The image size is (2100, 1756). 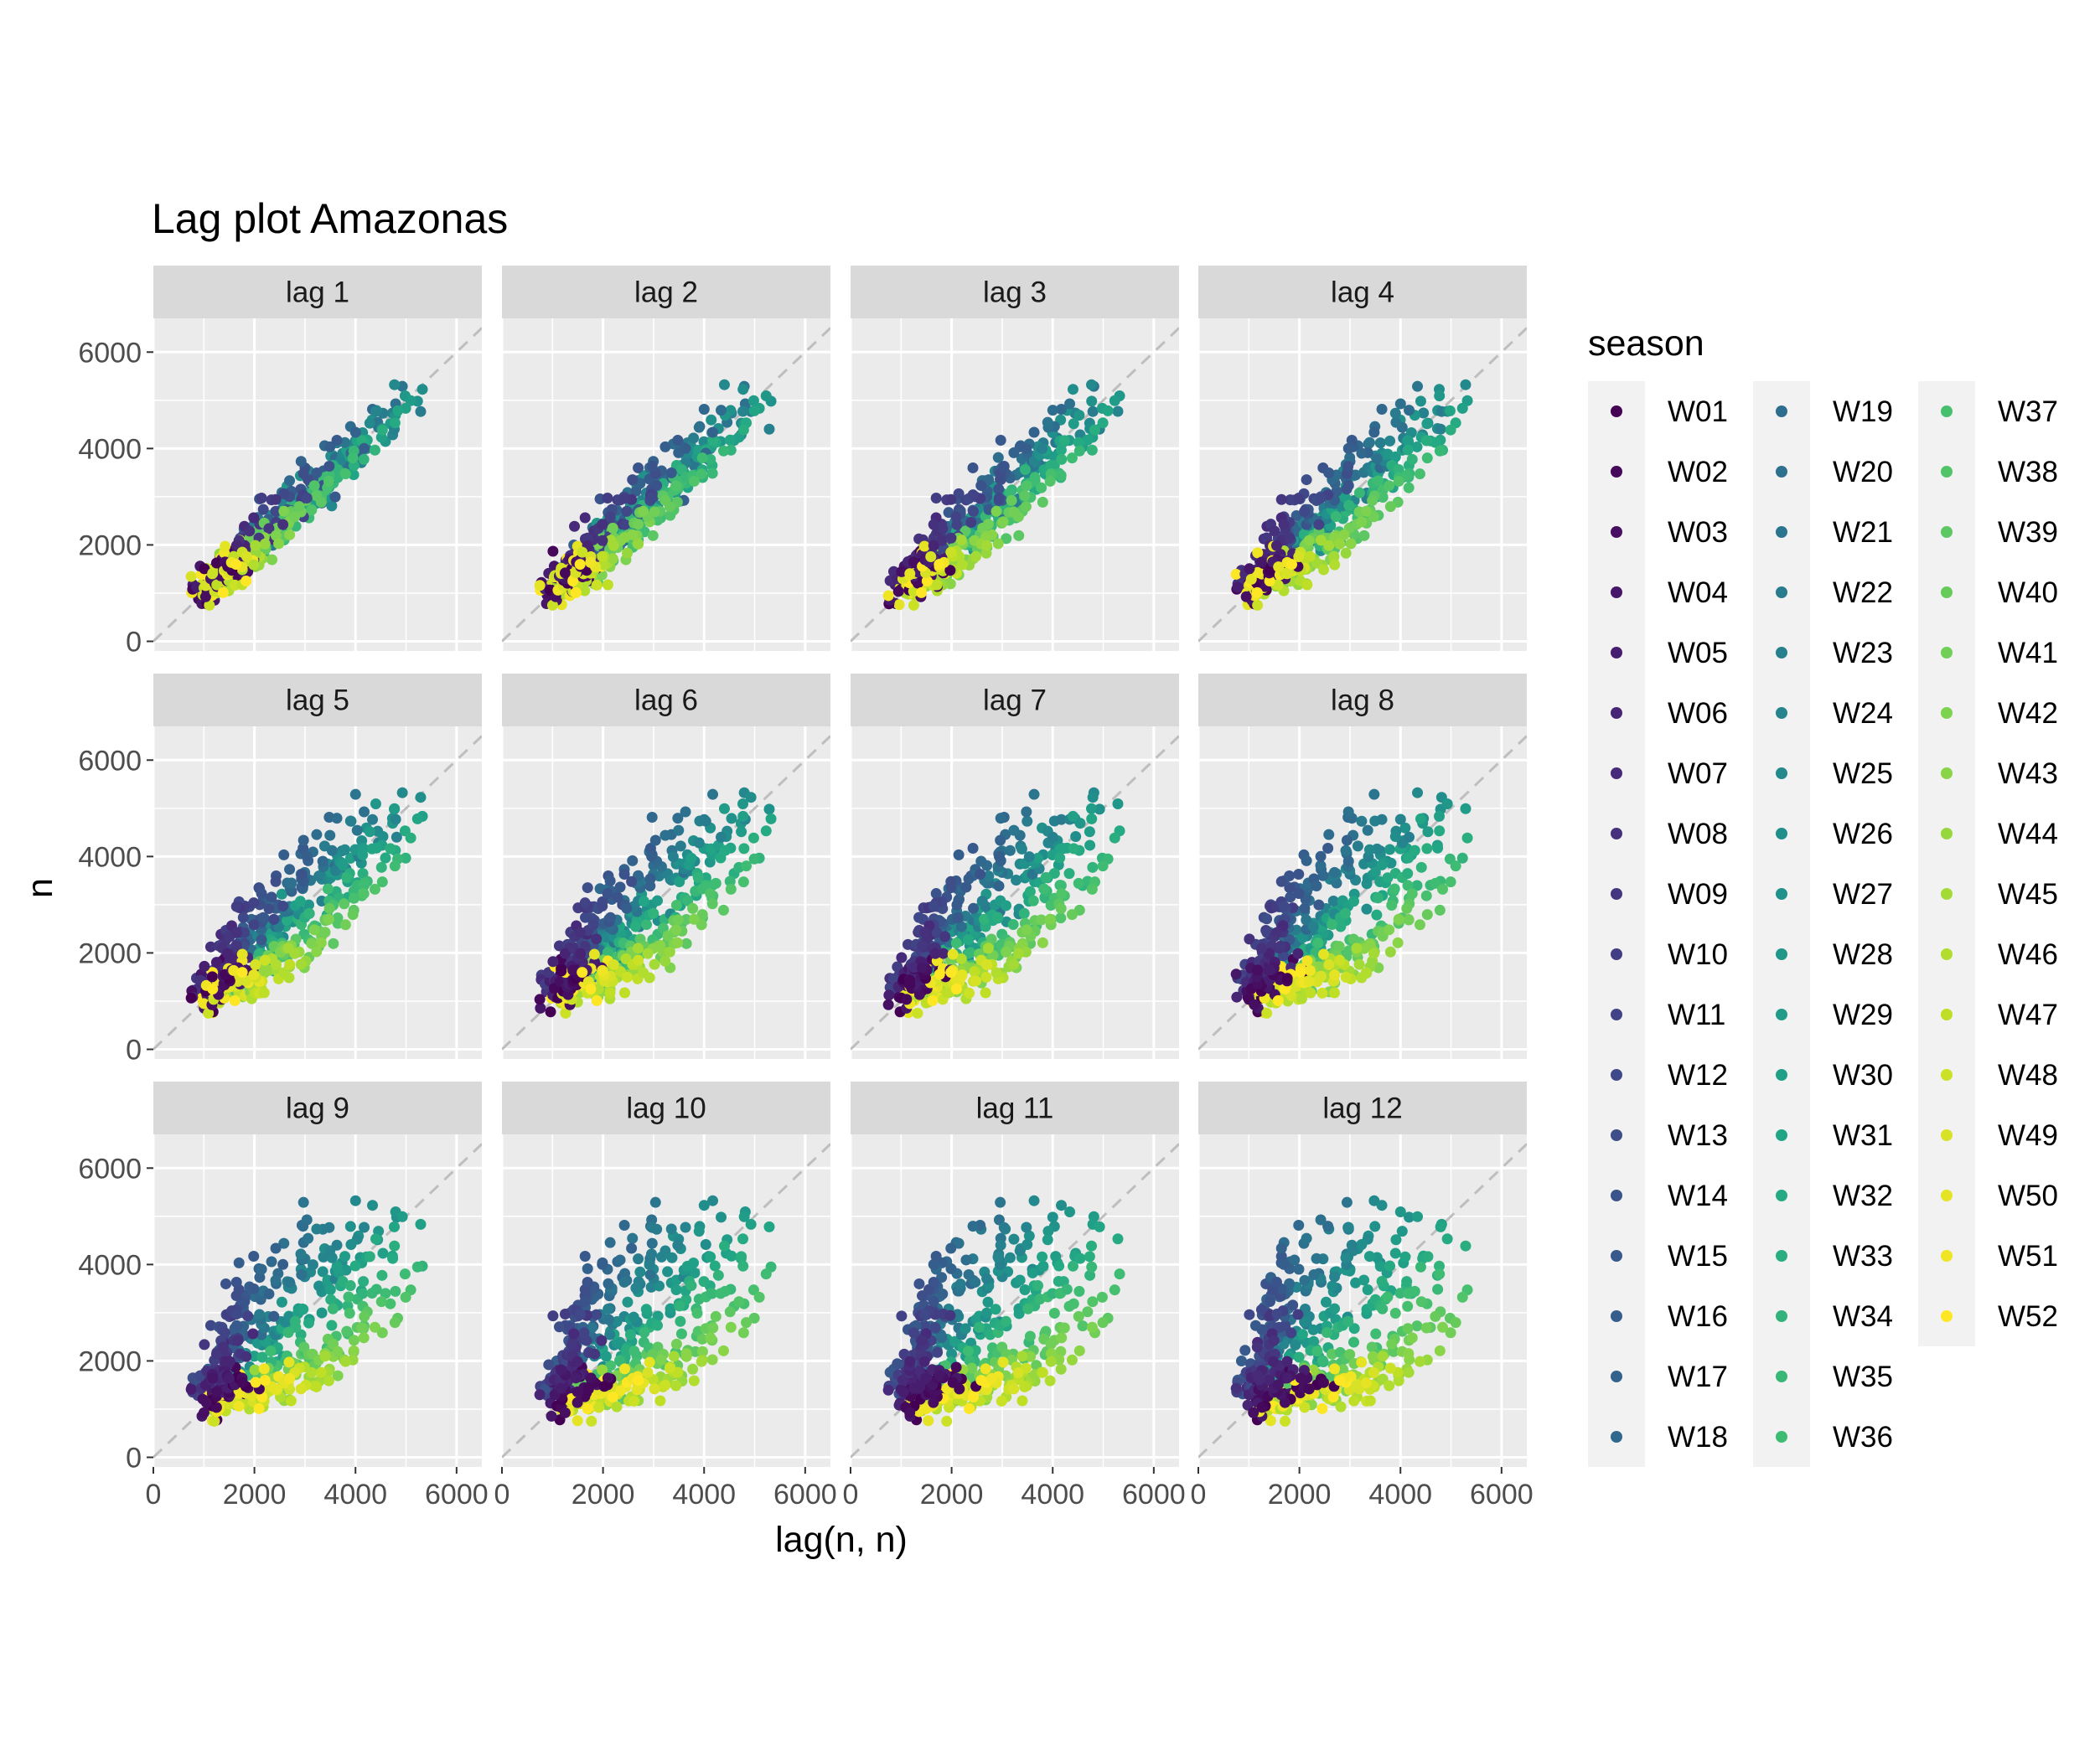 What do you see at coordinates (1015, 485) in the screenshot?
I see `panel-marks` at bounding box center [1015, 485].